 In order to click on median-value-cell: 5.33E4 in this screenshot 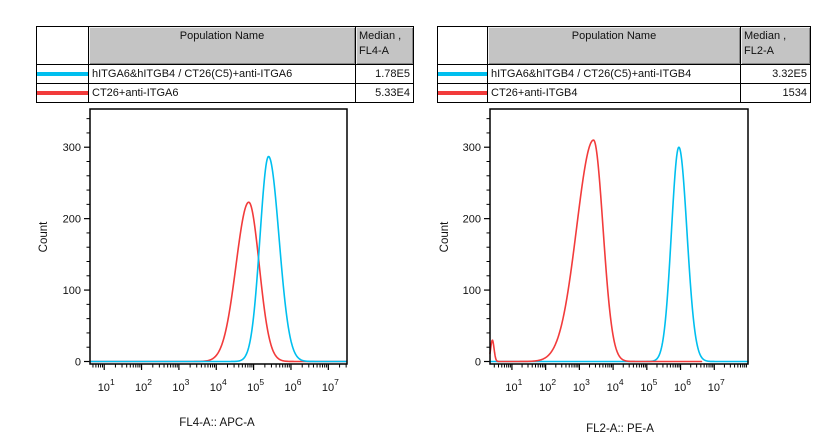, I will do `click(384, 93)`.